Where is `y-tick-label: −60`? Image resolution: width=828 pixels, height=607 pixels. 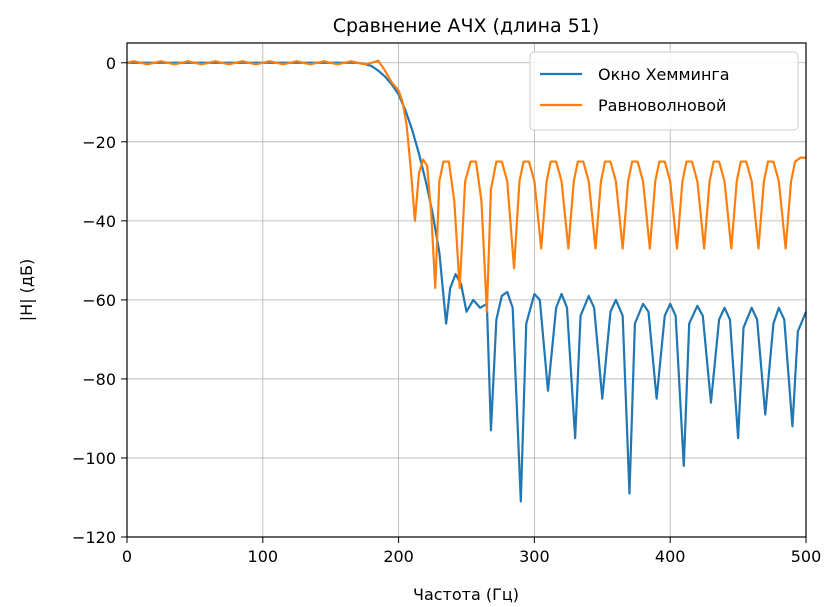
y-tick-label: −60 is located at coordinates (99, 300).